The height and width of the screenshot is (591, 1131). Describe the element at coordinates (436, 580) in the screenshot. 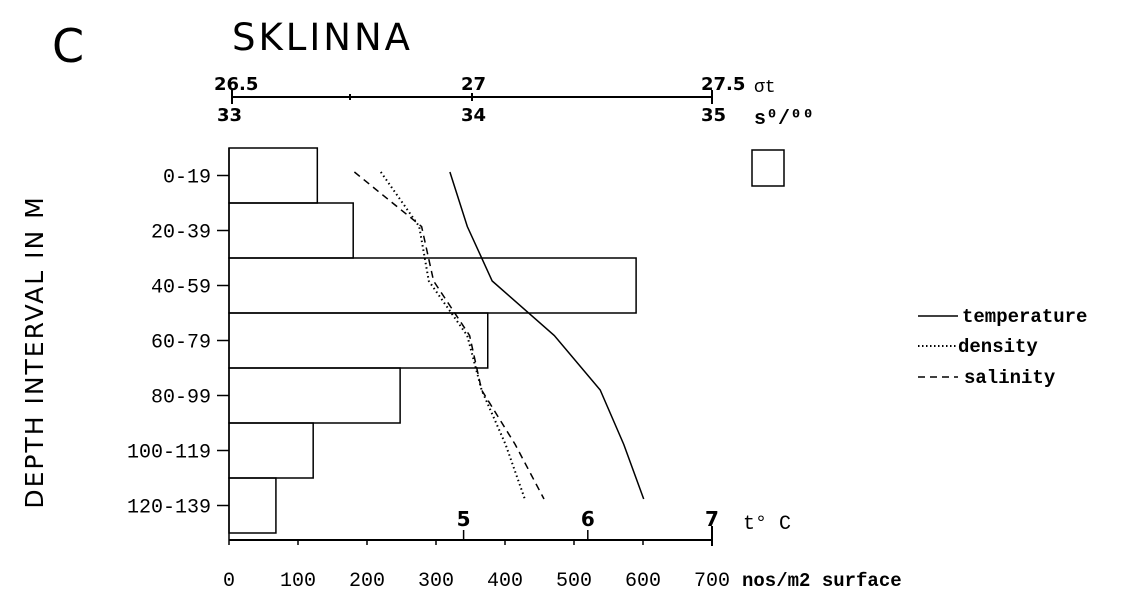

I see `x-tick-label: 300` at that location.